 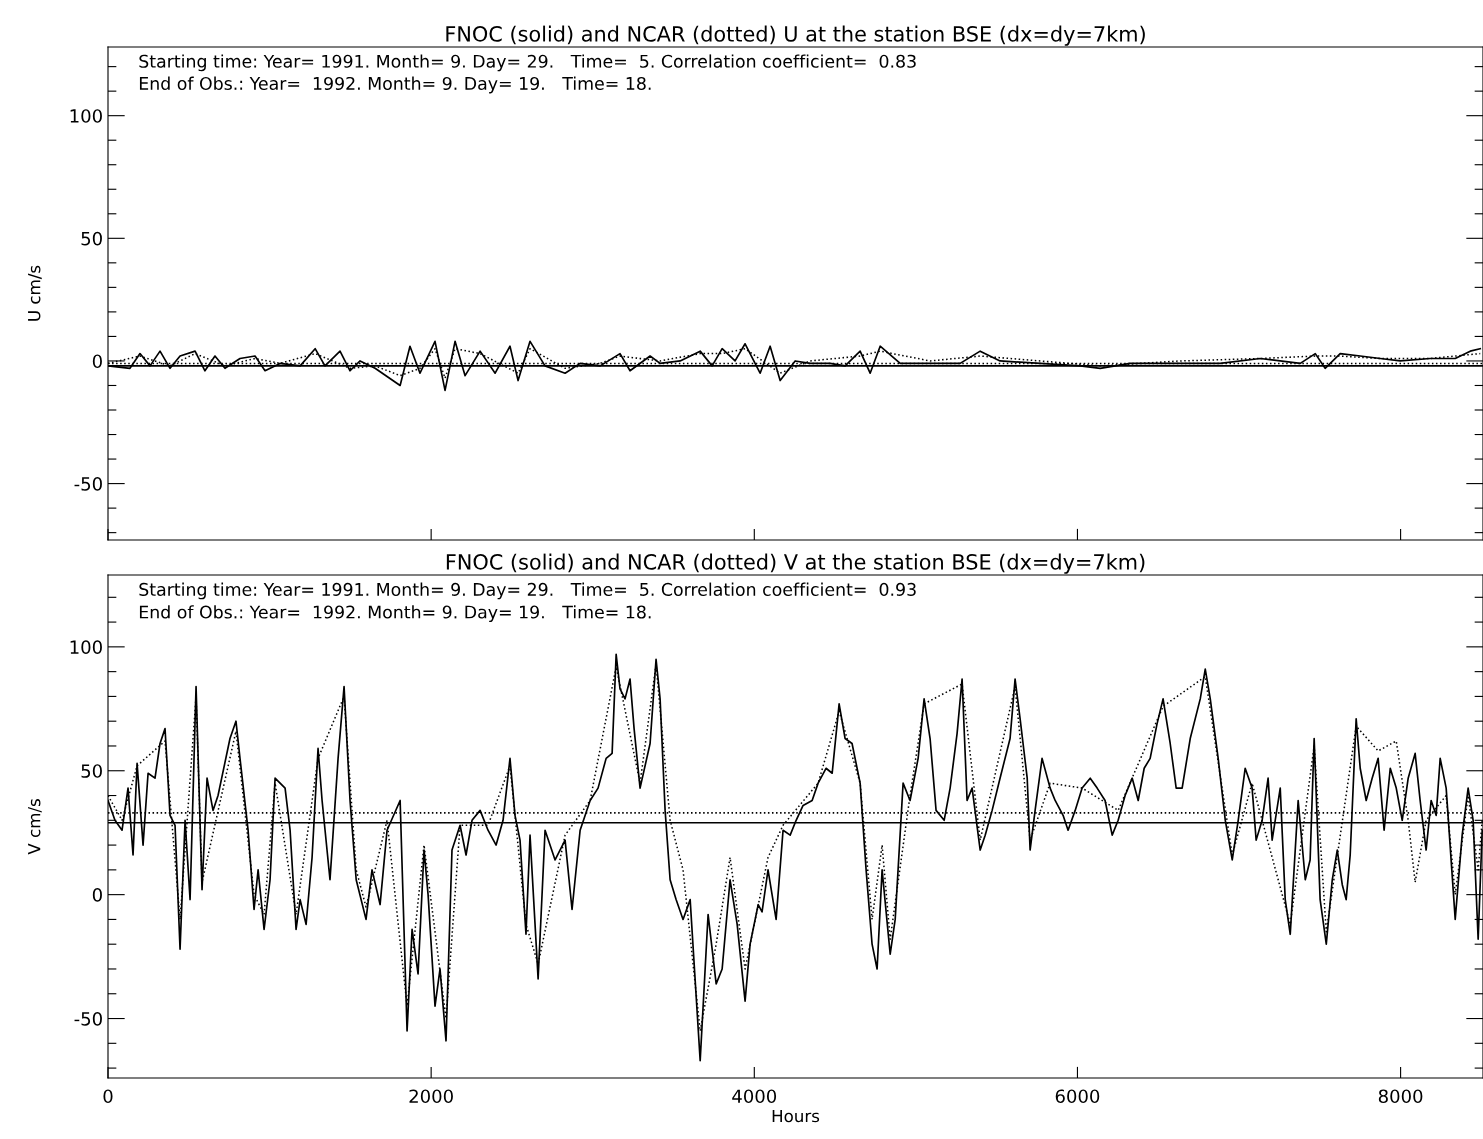 What do you see at coordinates (35, 293) in the screenshot?
I see `y-axis-title: U cm/s` at bounding box center [35, 293].